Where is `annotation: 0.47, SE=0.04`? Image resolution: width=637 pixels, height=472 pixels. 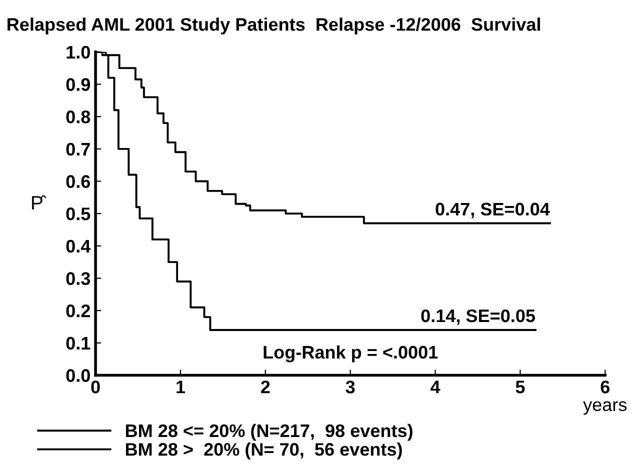 annotation: 0.47, SE=0.04 is located at coordinates (493, 210).